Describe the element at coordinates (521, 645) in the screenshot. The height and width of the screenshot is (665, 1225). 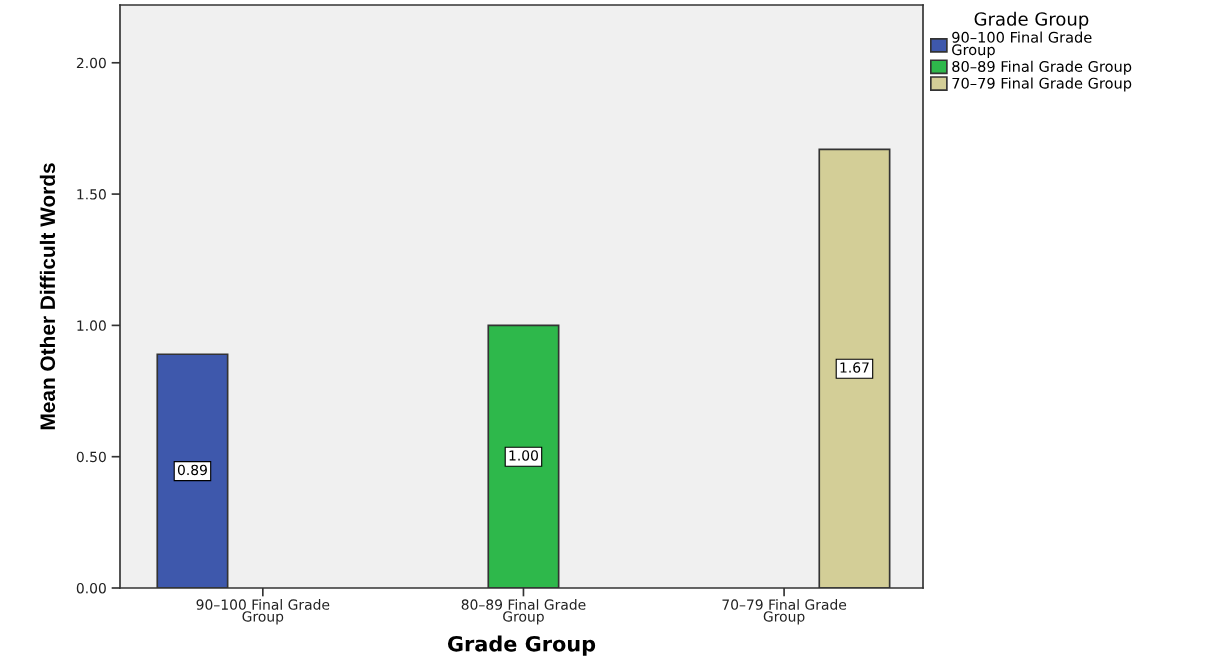
I see `x-axis-title: Grade Group` at that location.